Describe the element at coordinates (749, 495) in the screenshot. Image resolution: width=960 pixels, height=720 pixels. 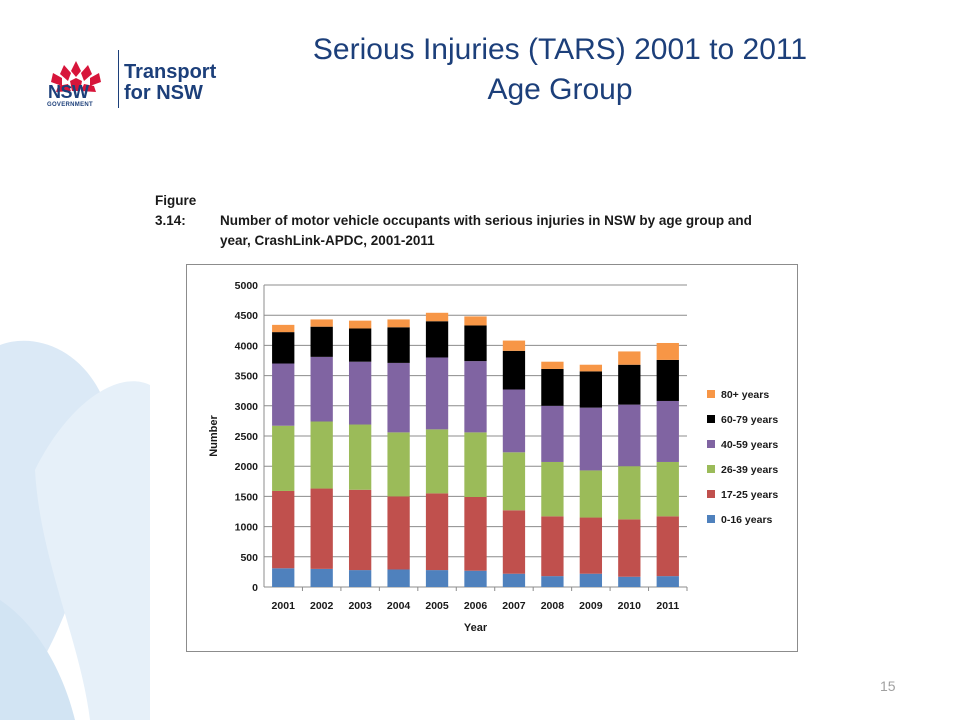
I see `legend-label: 17-25 years` at that location.